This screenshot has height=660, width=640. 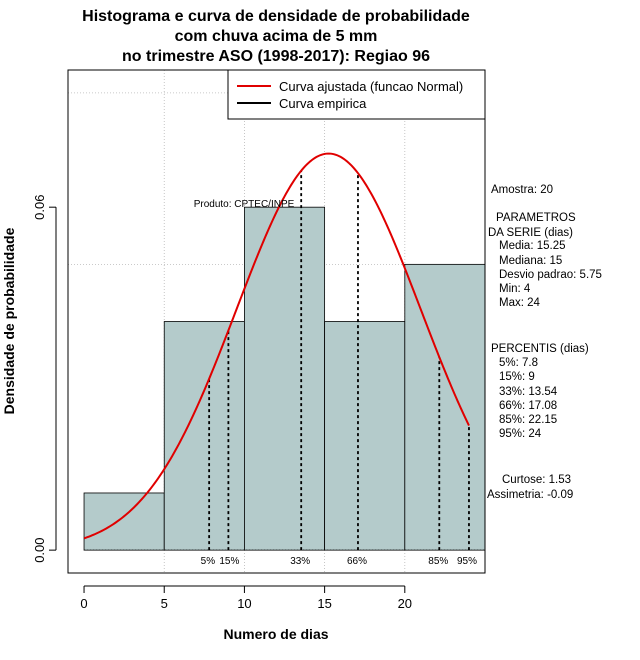 I want to click on stat-max: Max: 24, so click(x=520, y=303).